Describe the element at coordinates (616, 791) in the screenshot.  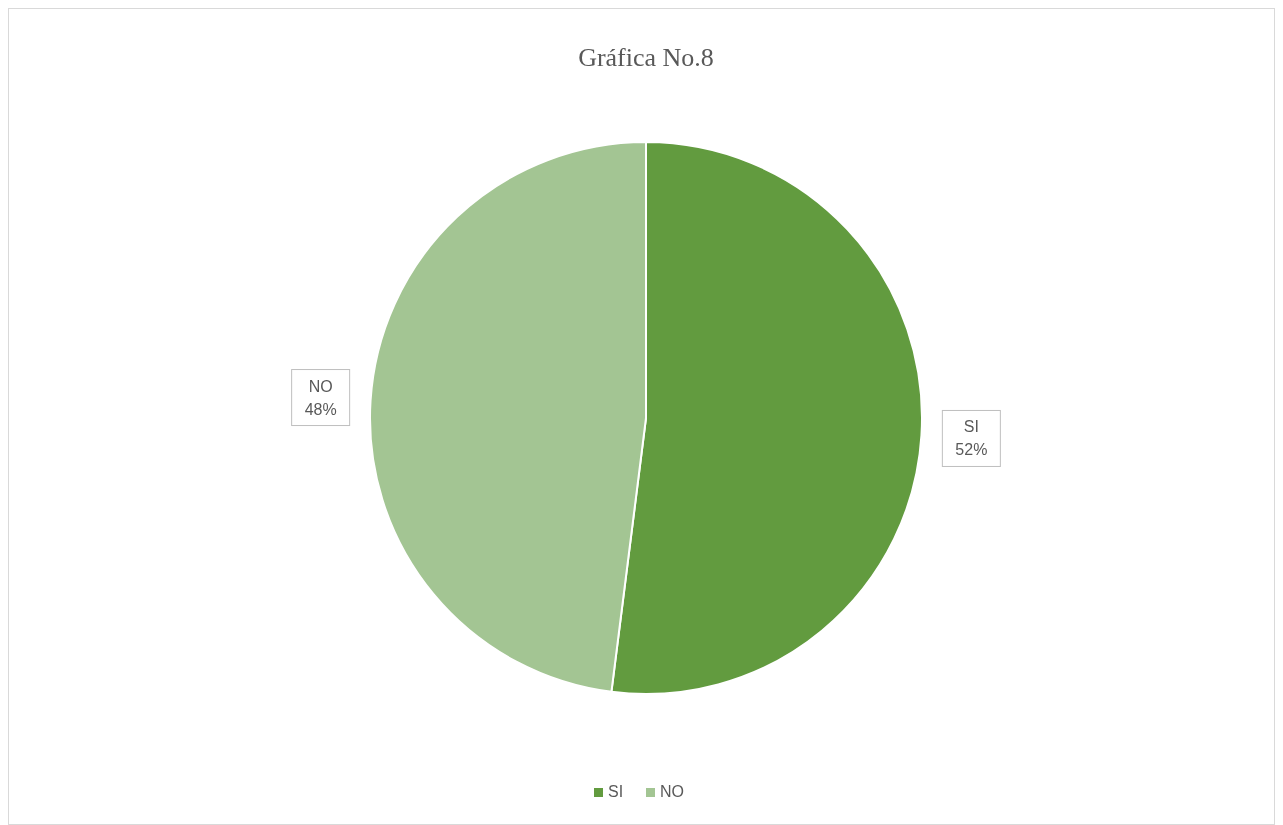
I see `legend-label: SI` at that location.